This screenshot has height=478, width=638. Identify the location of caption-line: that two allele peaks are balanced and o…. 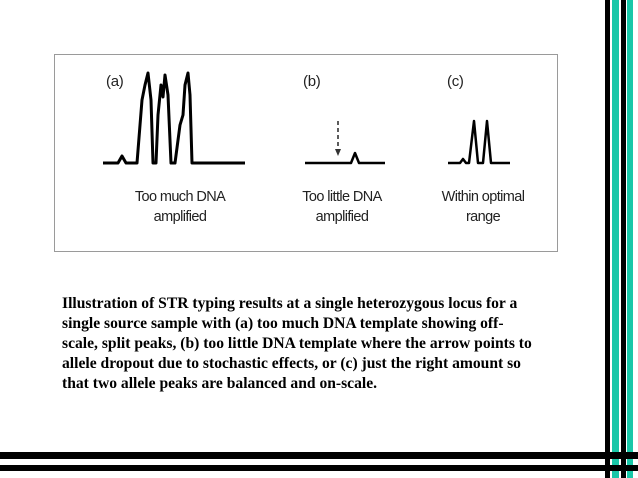
(220, 383).